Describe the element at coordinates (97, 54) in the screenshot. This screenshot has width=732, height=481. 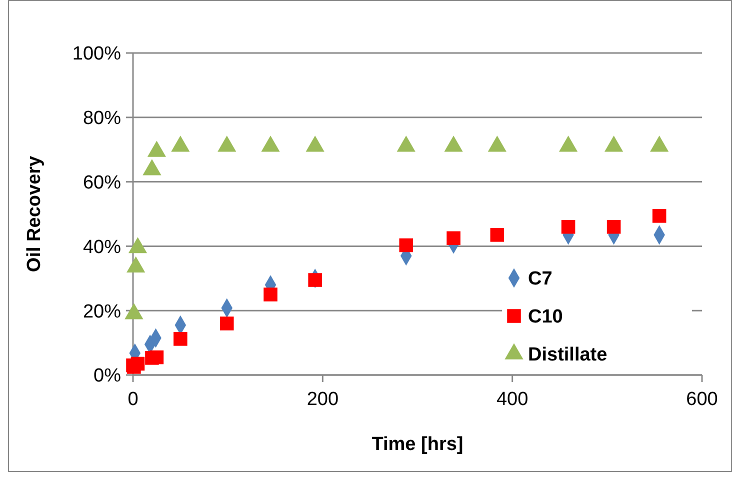
I see `y-tick-label: 100%` at that location.